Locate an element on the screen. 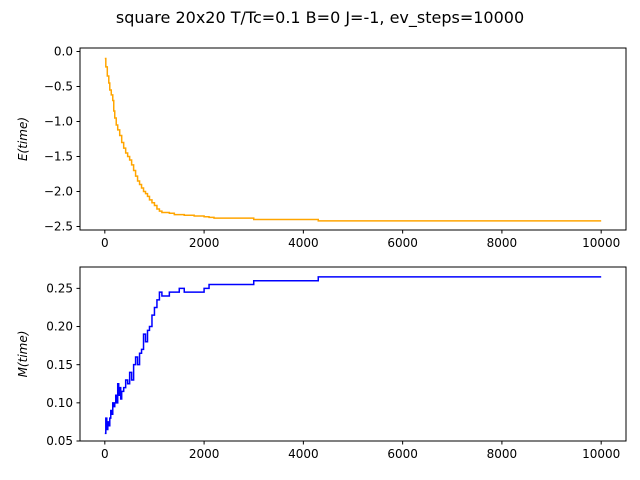 Image resolution: width=640 pixels, height=480 pixels. y-tick-label: 0.05 is located at coordinates (59, 441).